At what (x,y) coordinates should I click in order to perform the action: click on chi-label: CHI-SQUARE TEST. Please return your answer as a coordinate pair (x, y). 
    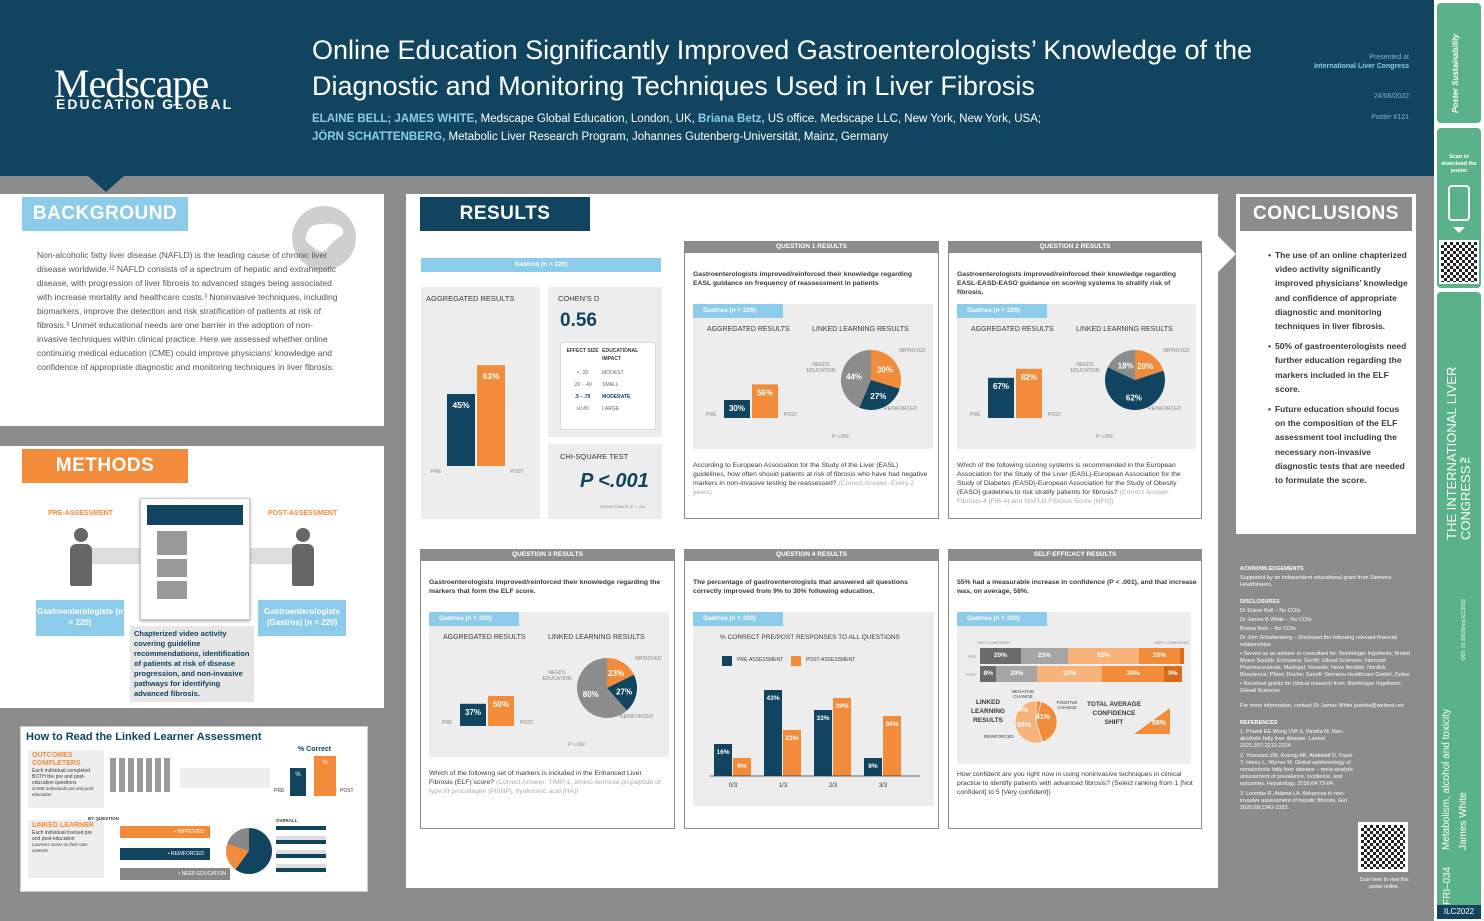
    Looking at the image, I should click on (594, 456).